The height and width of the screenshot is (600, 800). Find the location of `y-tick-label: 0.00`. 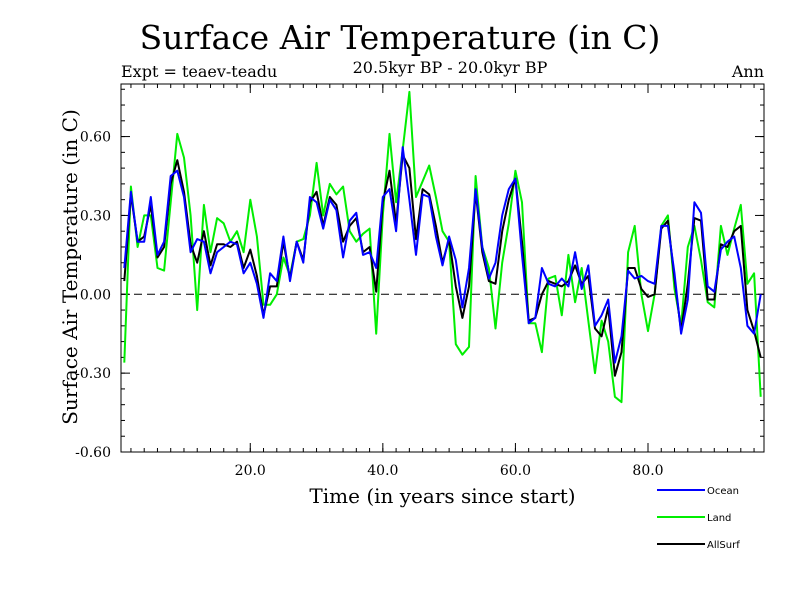

y-tick-label: 0.00 is located at coordinates (95, 295).